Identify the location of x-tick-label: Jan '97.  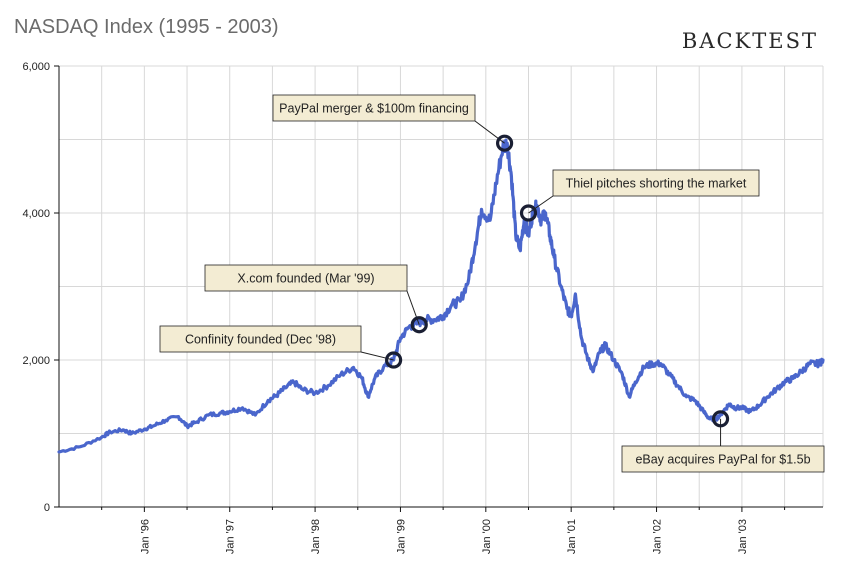
(231, 536).